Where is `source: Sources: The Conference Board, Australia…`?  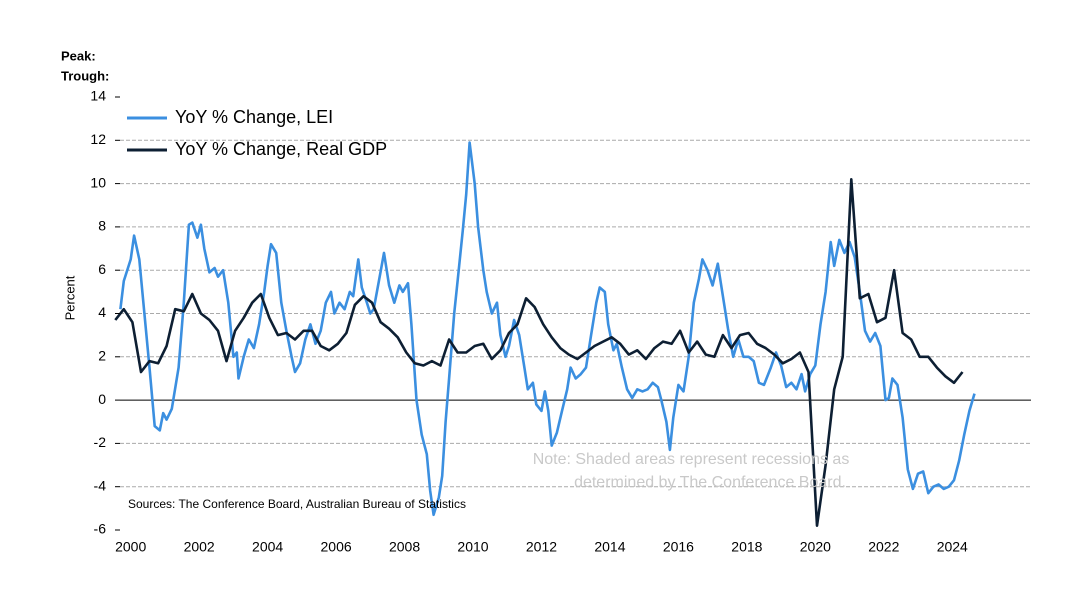 source: Sources: The Conference Board, Australia… is located at coordinates (297, 504).